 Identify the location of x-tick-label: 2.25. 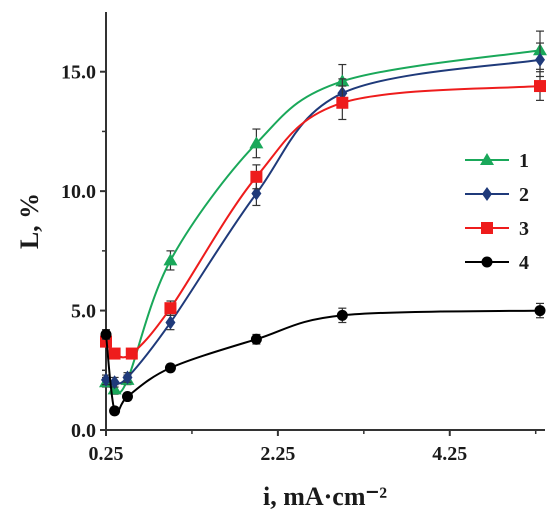
(277, 454).